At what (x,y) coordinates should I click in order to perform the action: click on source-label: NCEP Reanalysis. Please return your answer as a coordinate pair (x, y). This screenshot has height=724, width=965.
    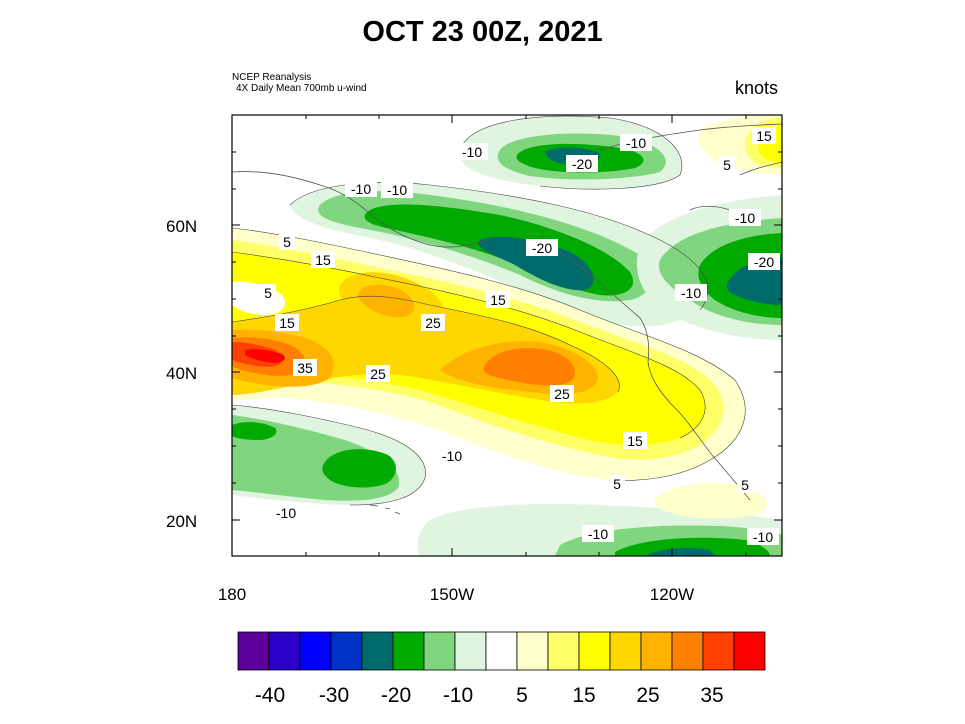
    Looking at the image, I should click on (272, 77).